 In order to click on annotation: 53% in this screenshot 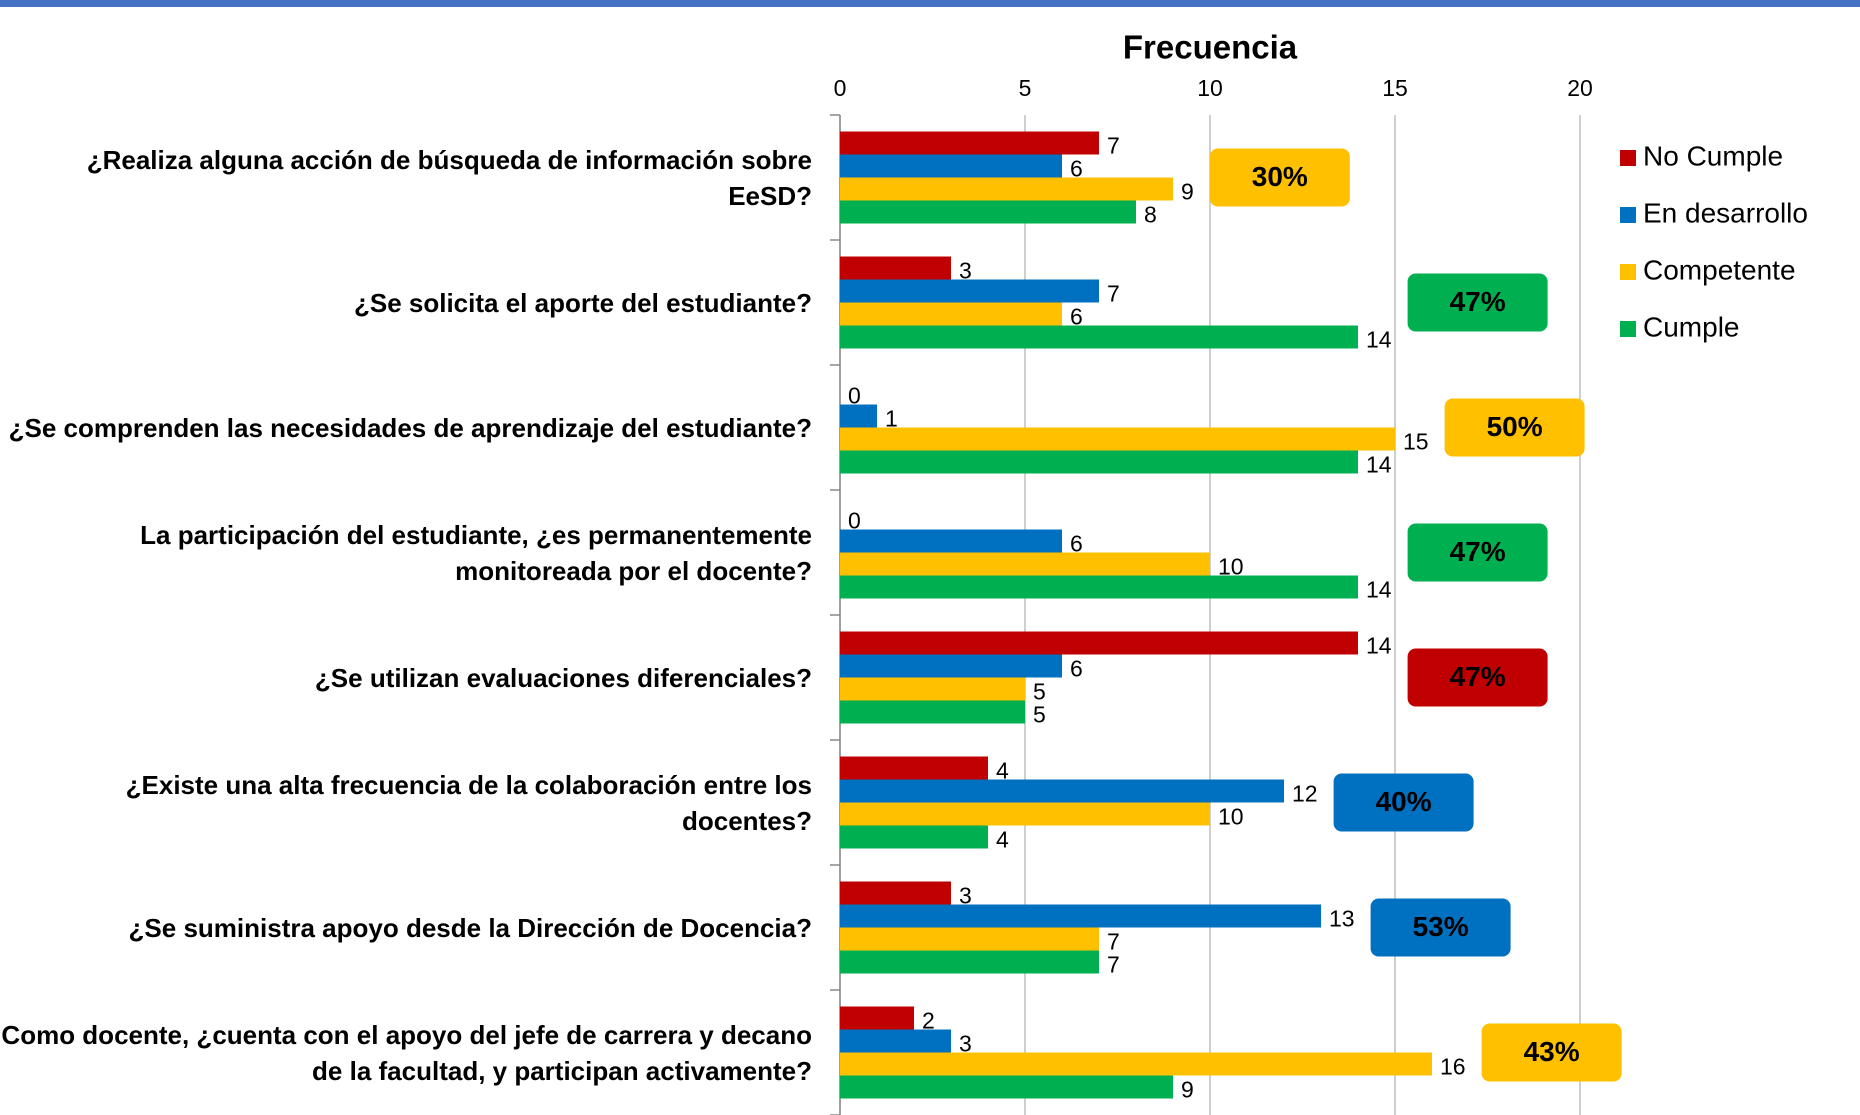, I will do `click(1441, 926)`.